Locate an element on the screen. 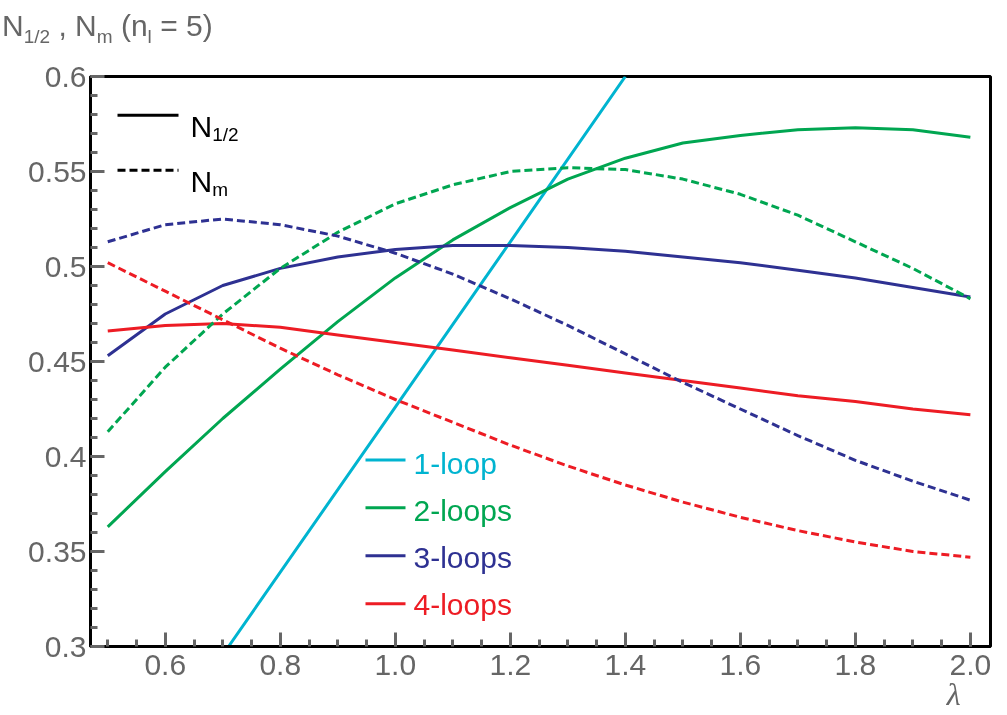  legend-label: 2-loops is located at coordinates (462, 510).